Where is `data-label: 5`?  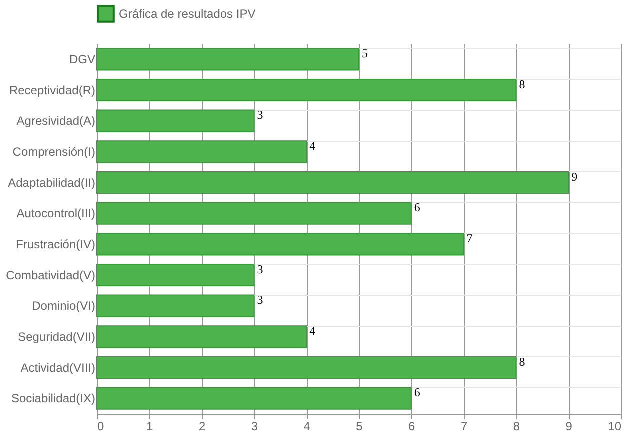 data-label: 5 is located at coordinates (365, 53).